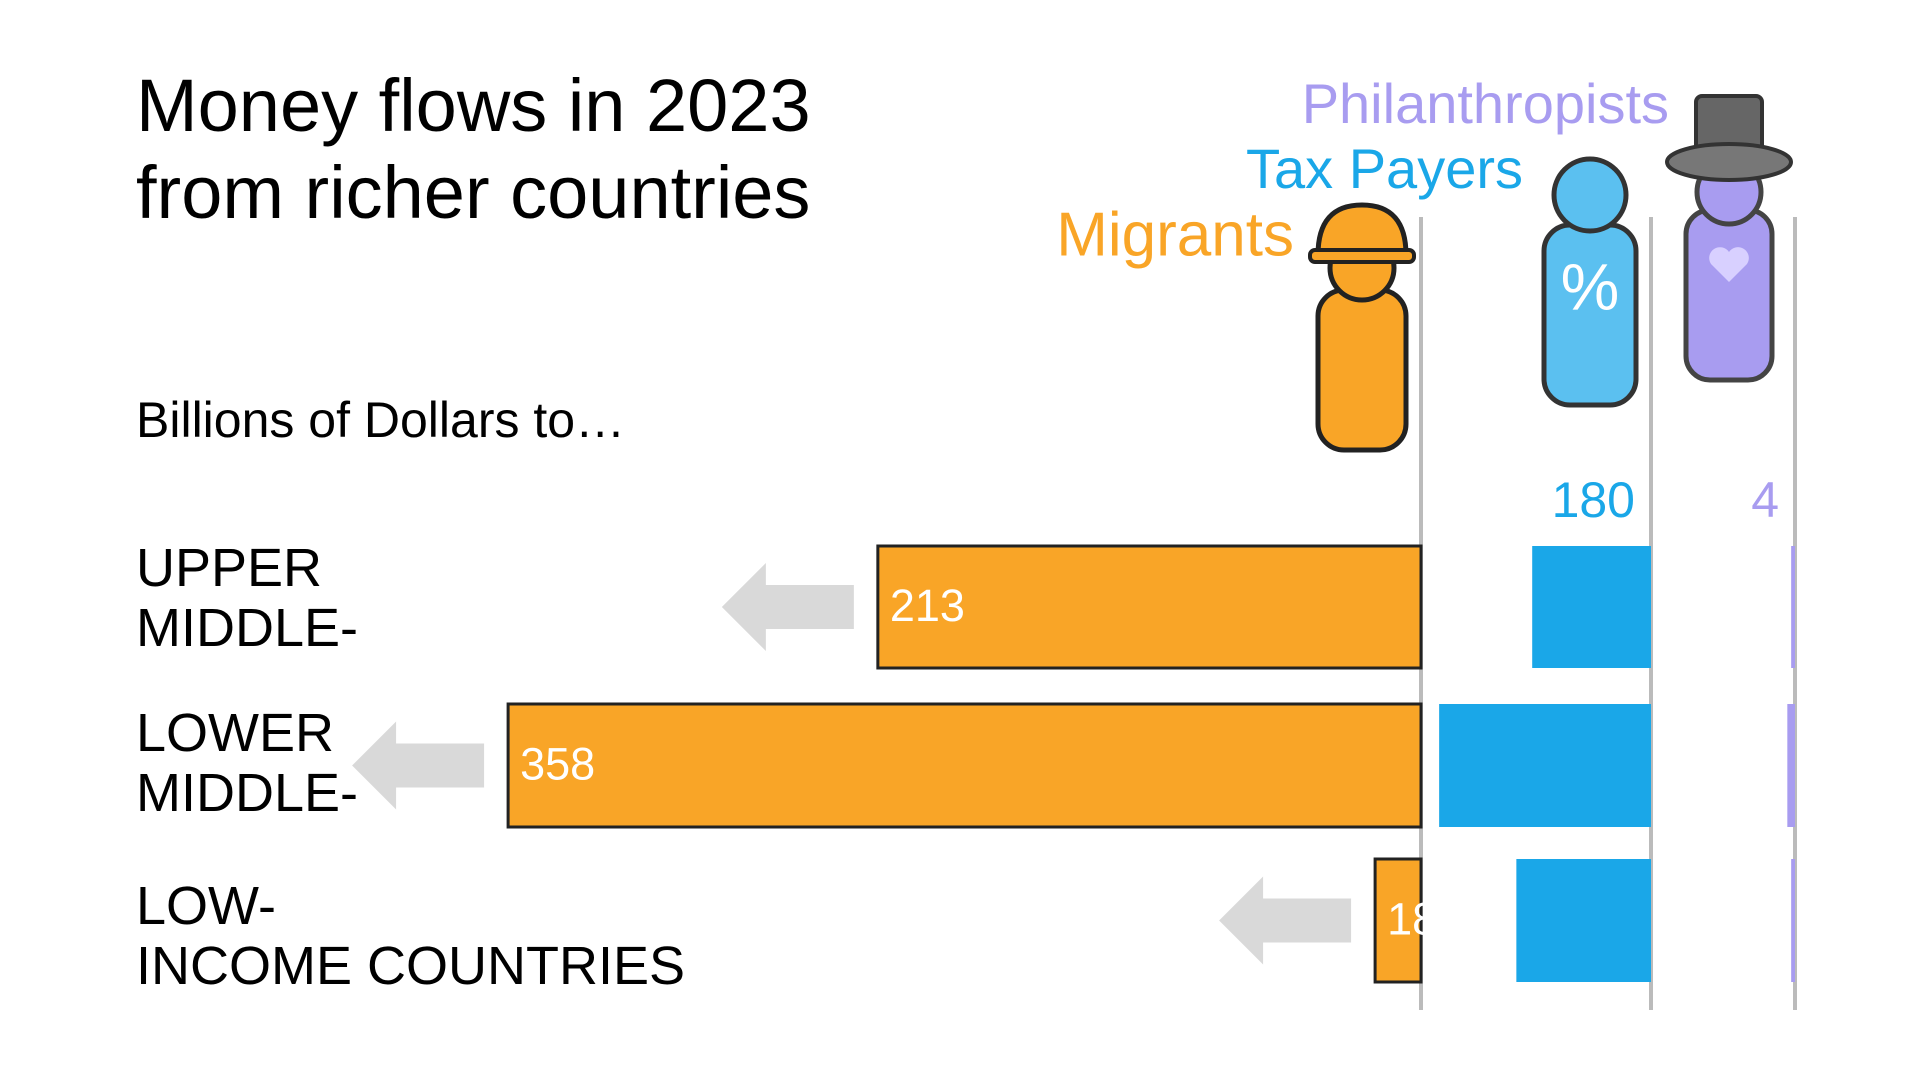  Describe the element at coordinates (247, 598) in the screenshot. I see `category-label: UPPER MIDDLE-` at that location.